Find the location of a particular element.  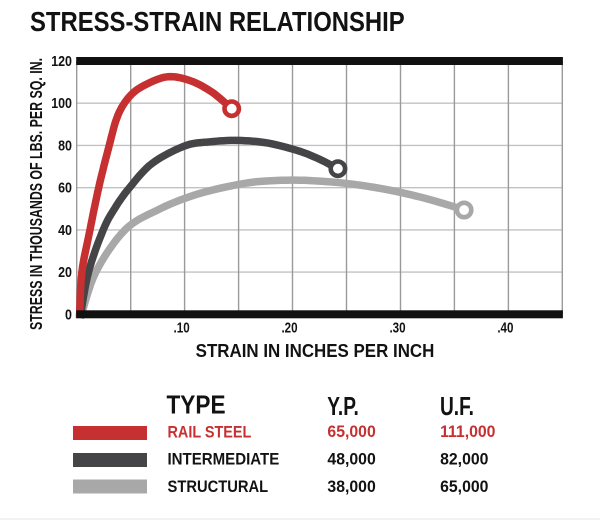

svg-text: 60 is located at coordinates (65, 188).